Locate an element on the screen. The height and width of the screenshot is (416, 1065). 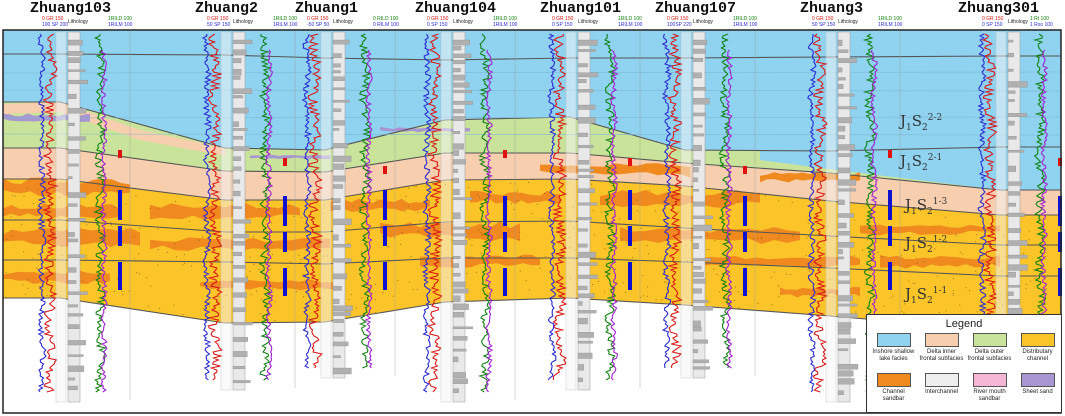
sp-curve is located at coordinates (811, 213).